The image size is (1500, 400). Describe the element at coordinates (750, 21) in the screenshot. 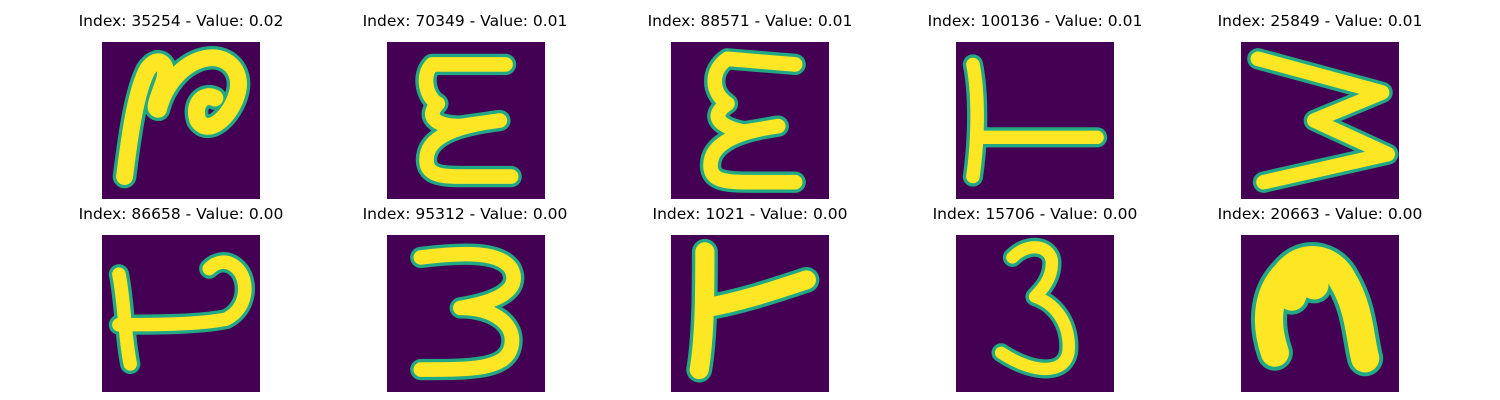

I see `panel-title: Index: 88571 - Value: 0.01` at that location.